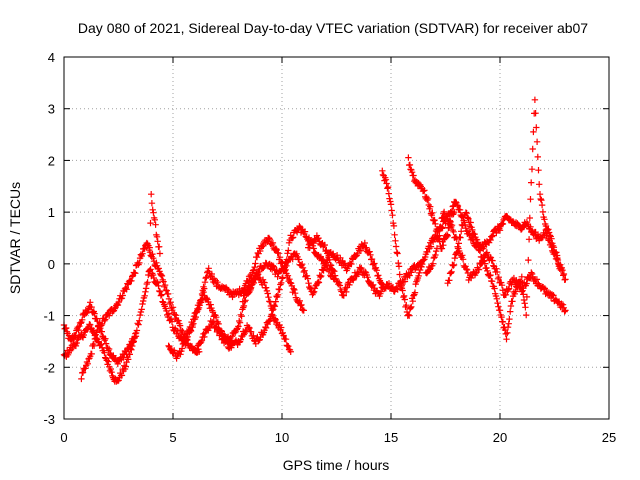 The image size is (640, 480). I want to click on y-tick-label: -2, so click(49, 367).